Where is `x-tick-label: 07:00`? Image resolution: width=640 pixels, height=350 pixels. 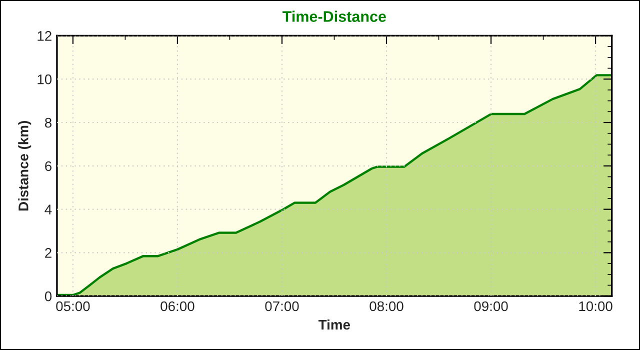 x-tick-label: 07:00 is located at coordinates (282, 306).